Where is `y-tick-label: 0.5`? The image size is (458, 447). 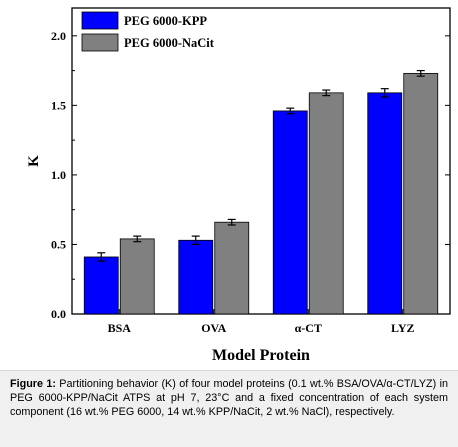
y-tick-label: 0.5 is located at coordinates (58, 244).